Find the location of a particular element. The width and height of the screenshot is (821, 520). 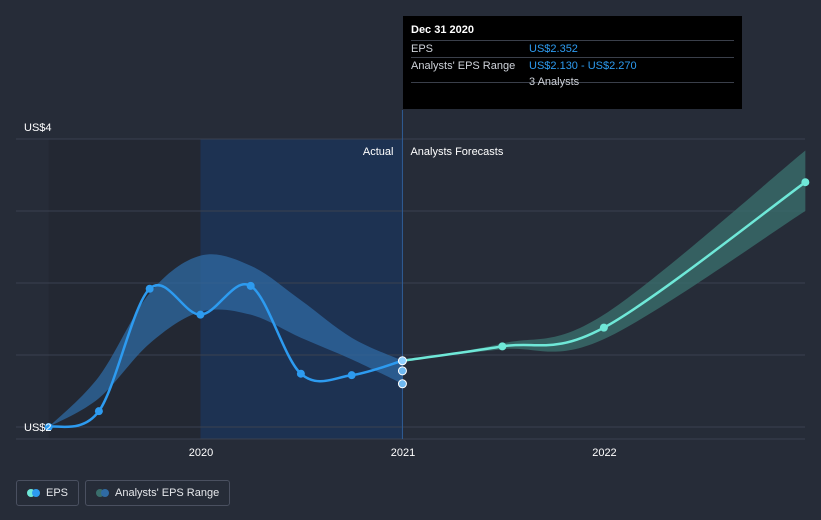

legend-range-button: Analysts' EPS Range is located at coordinates (158, 493).